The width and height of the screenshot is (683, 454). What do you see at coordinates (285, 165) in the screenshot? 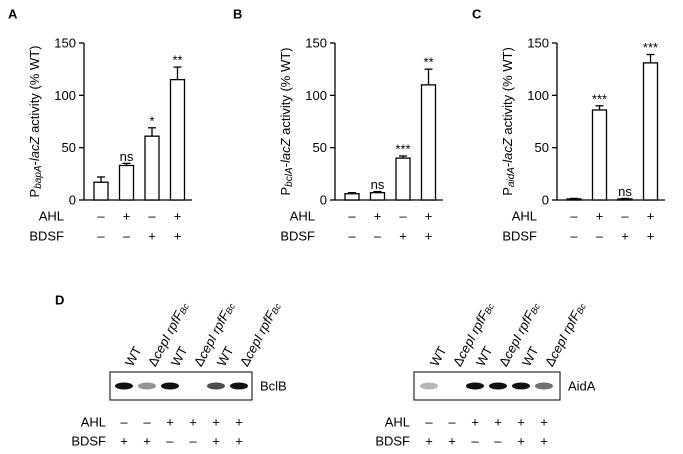
I see `y-axis-label-part: -` at bounding box center [285, 165].